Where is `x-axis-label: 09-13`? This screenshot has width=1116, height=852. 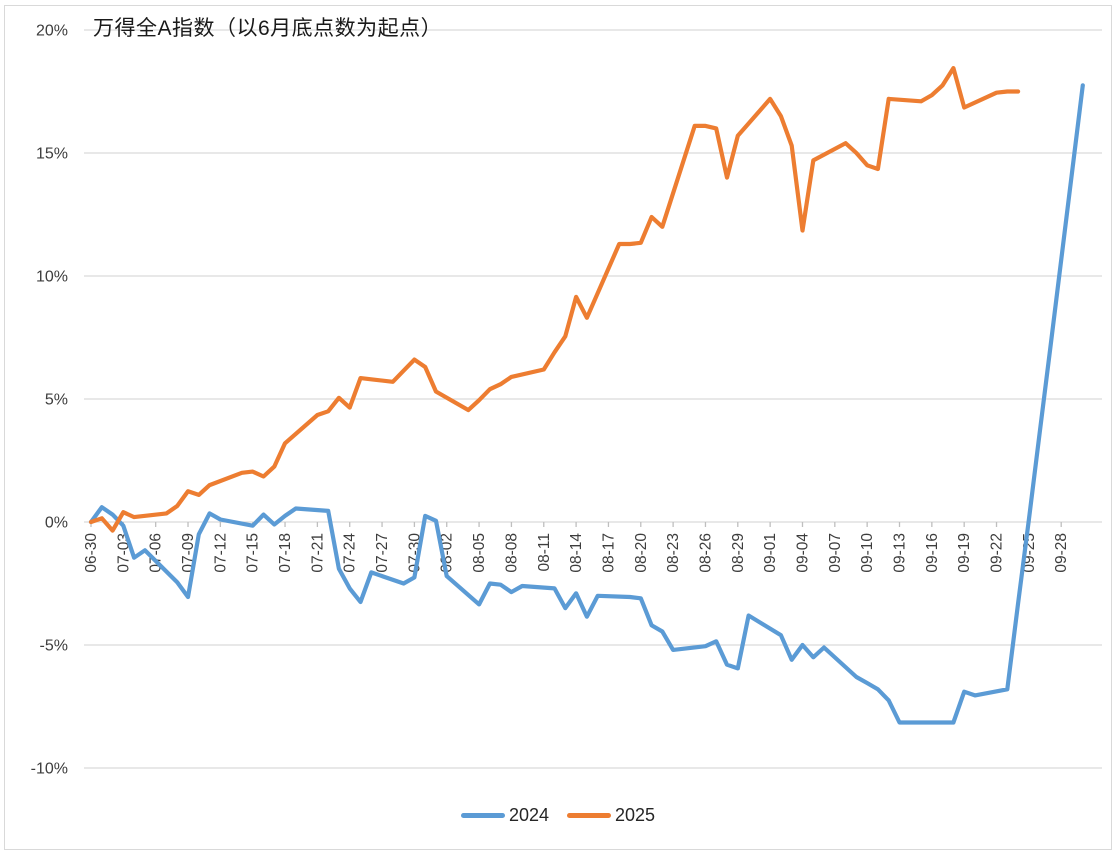
x-axis-label: 09-13 is located at coordinates (900, 553).